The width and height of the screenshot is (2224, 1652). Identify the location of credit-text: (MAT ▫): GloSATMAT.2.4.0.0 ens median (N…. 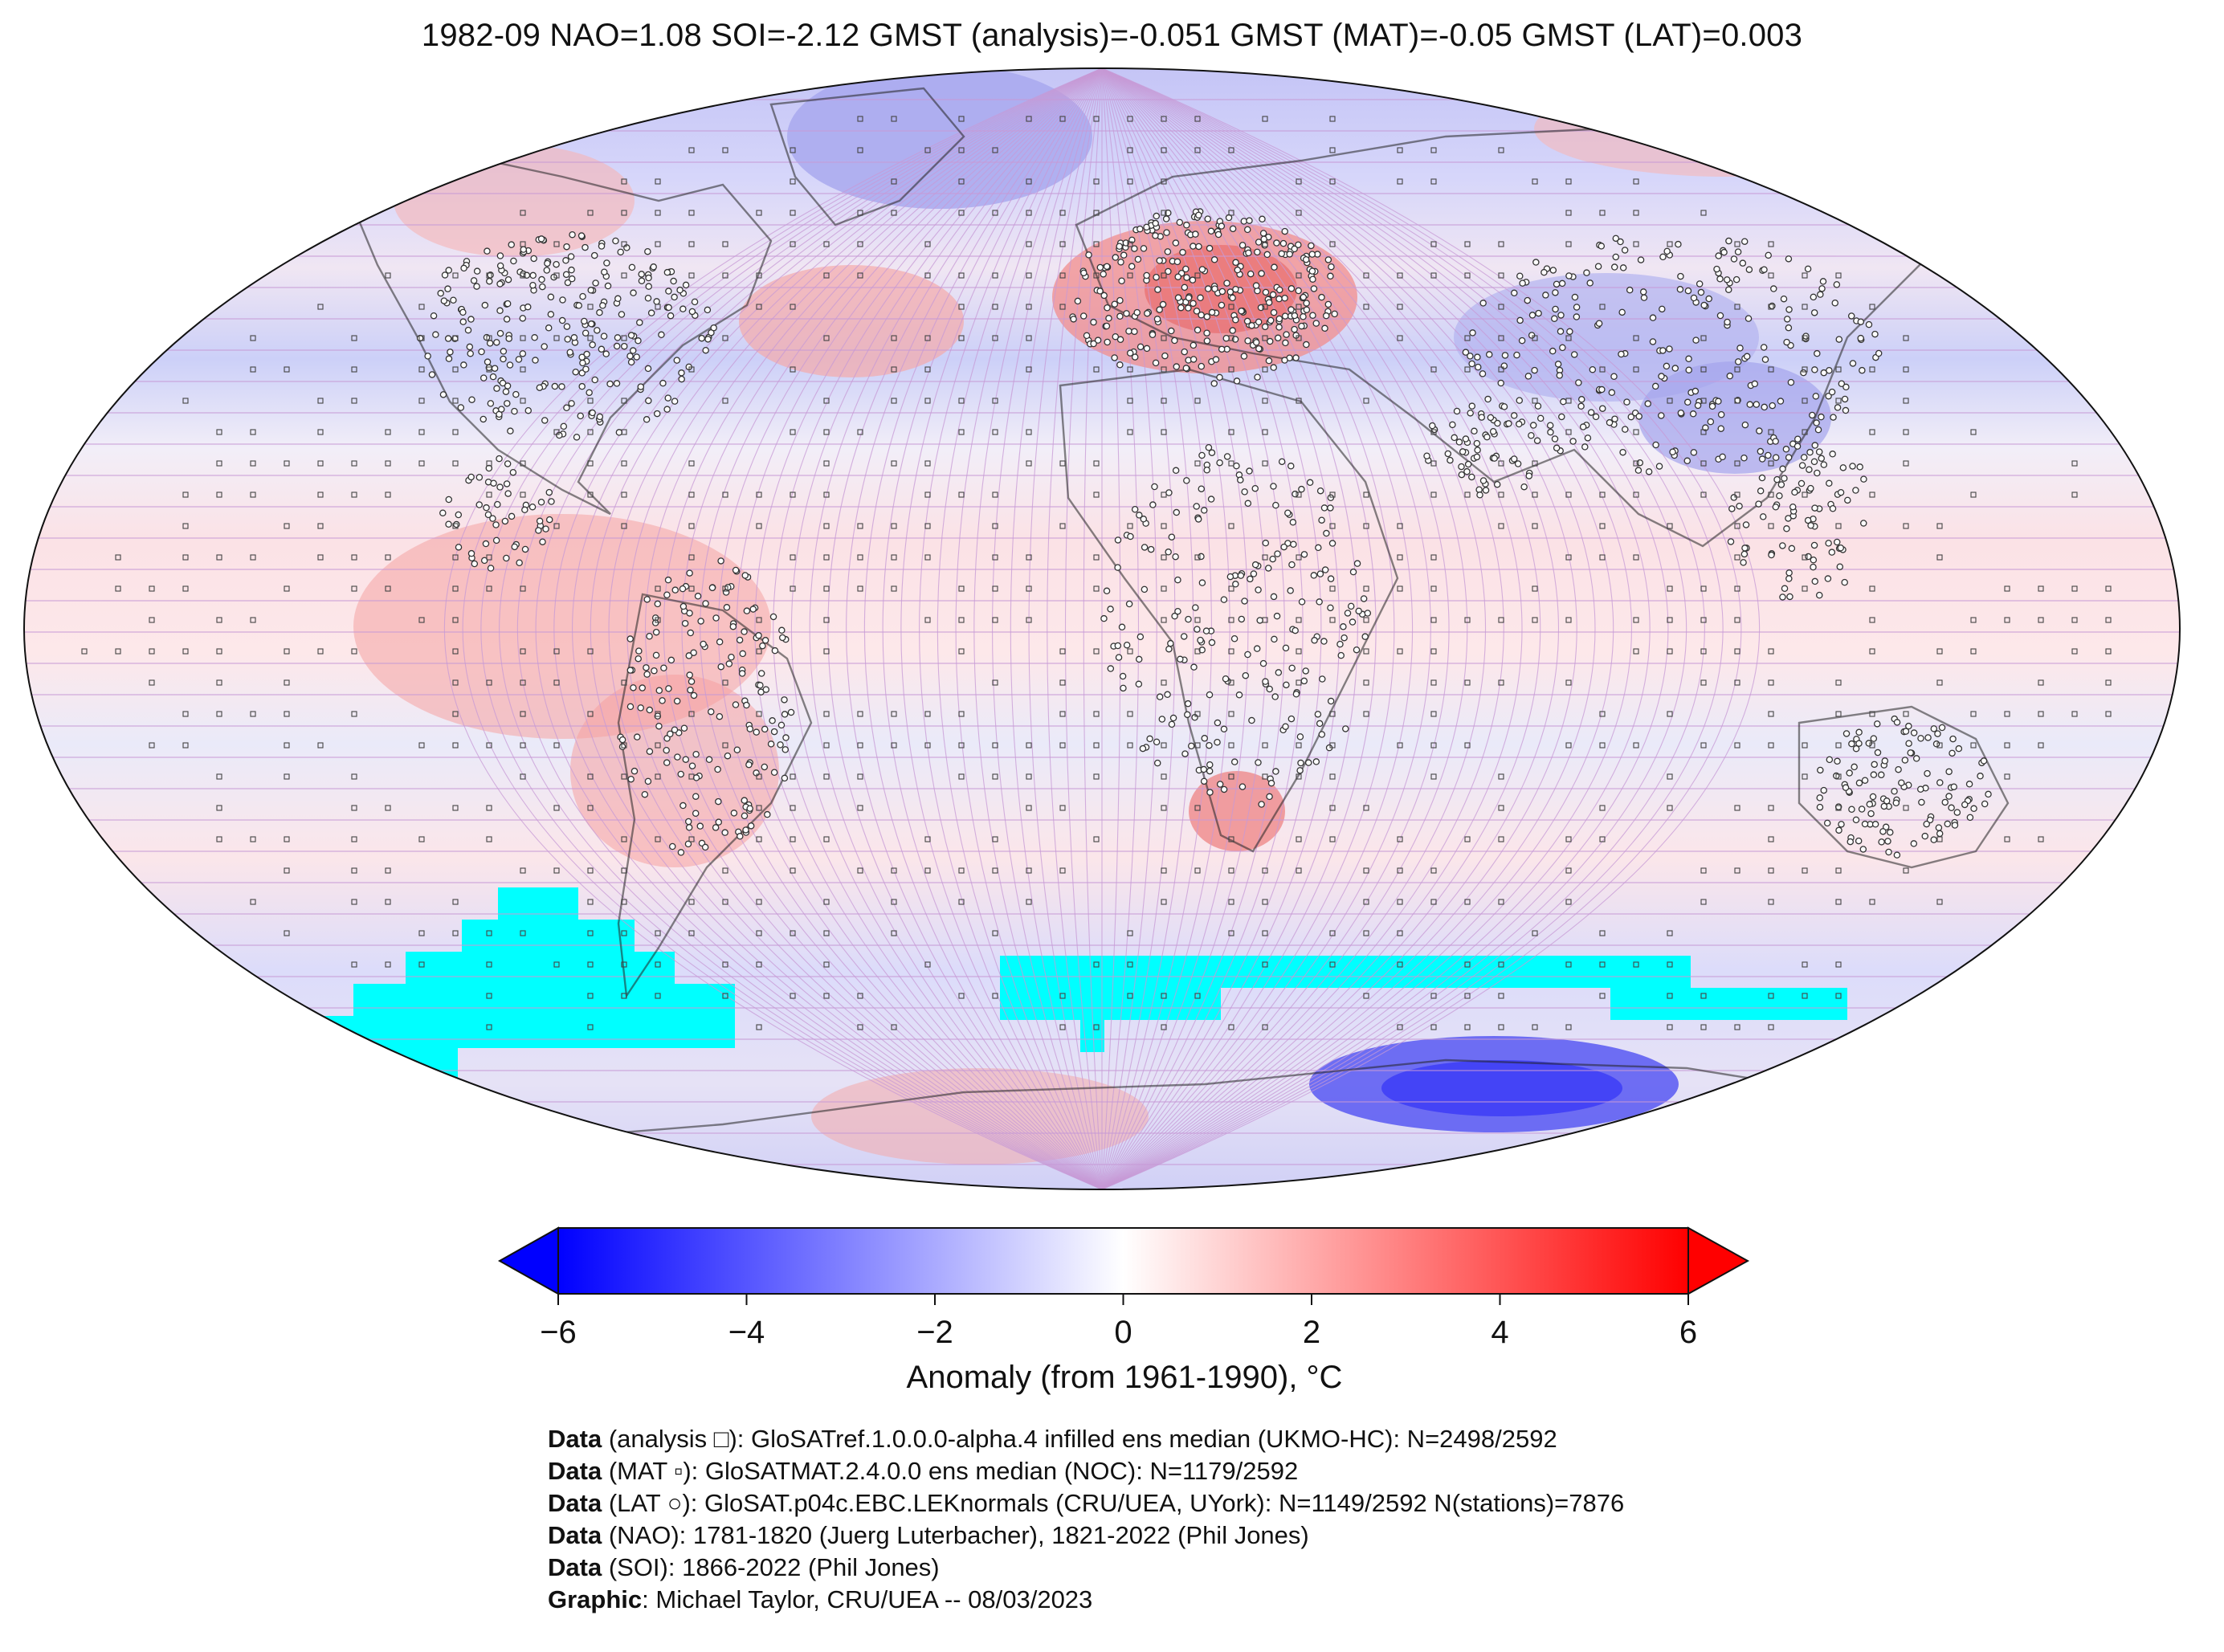
(951, 1471).